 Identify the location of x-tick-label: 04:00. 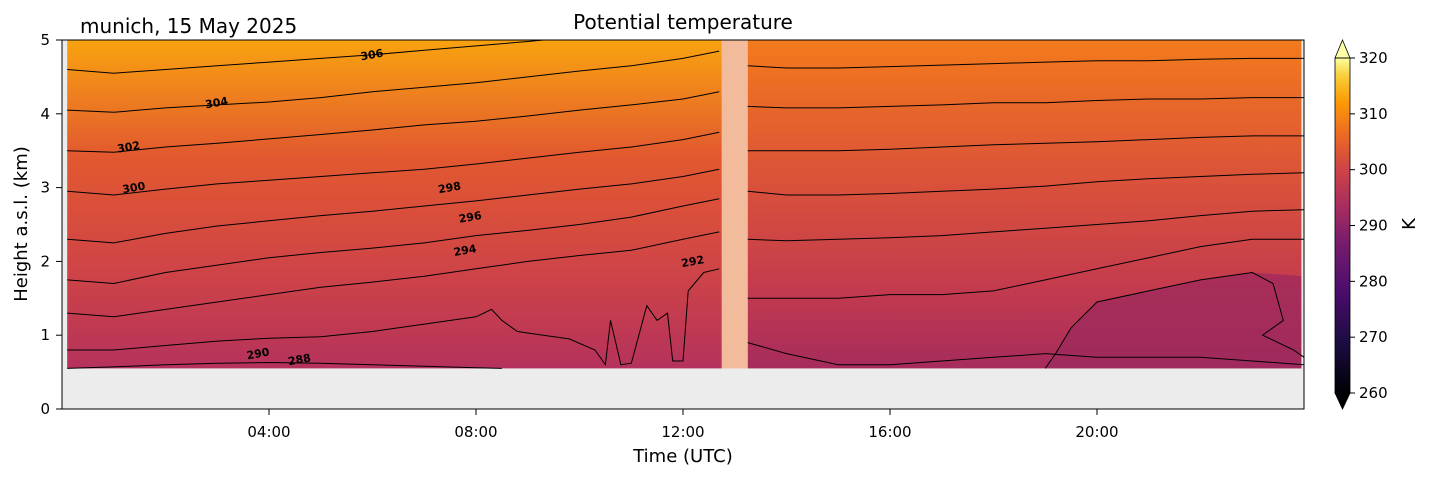
(268, 432).